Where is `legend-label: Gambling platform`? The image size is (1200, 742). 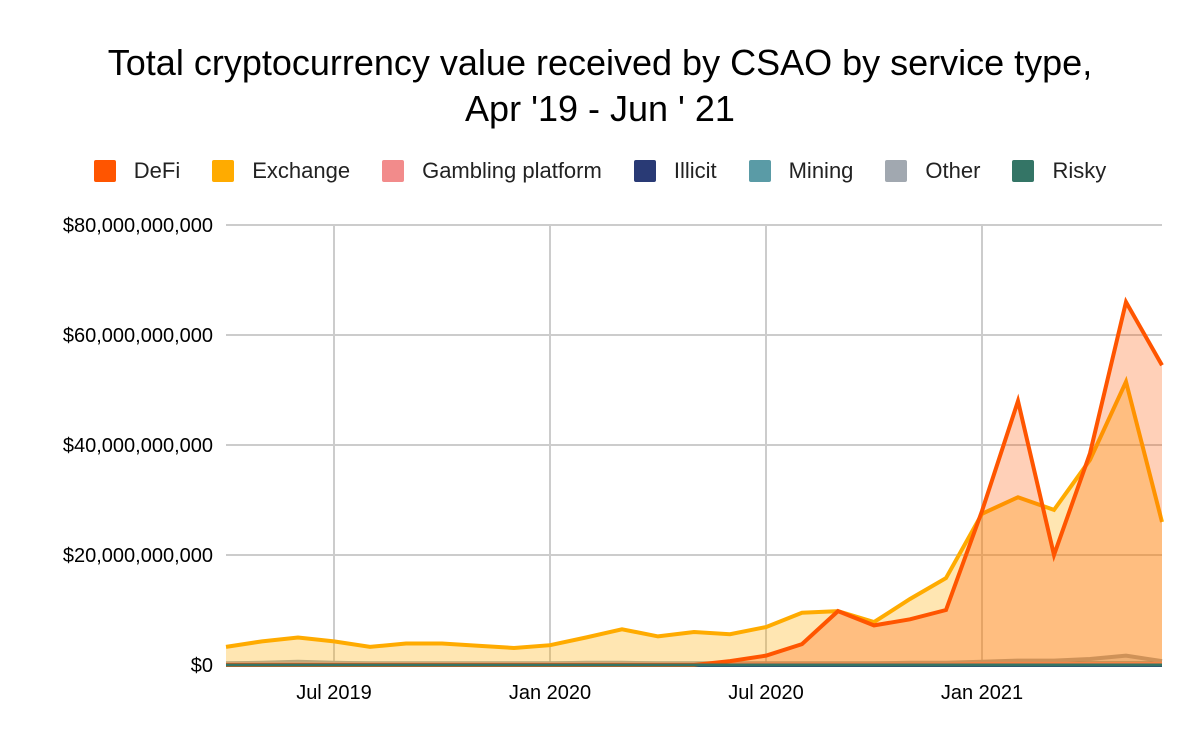 legend-label: Gambling platform is located at coordinates (512, 170).